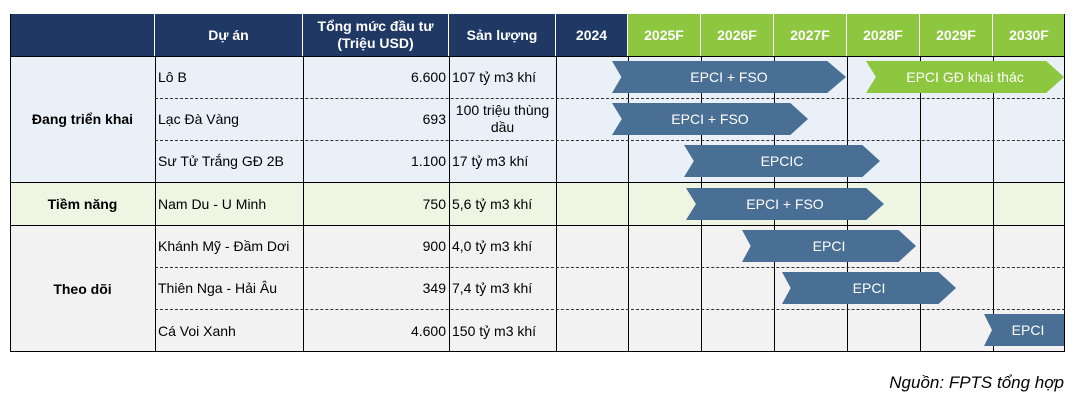 The image size is (1074, 405). I want to click on row-capital: 6.600, so click(428, 77).